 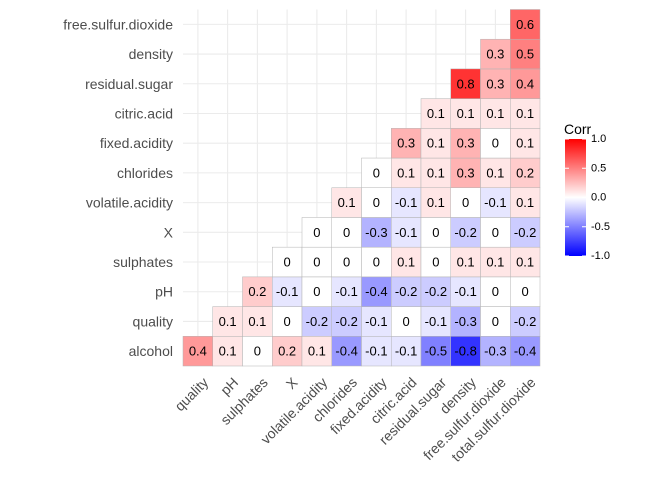 What do you see at coordinates (229, 386) in the screenshot?
I see `x-tick-label: pH` at bounding box center [229, 386].